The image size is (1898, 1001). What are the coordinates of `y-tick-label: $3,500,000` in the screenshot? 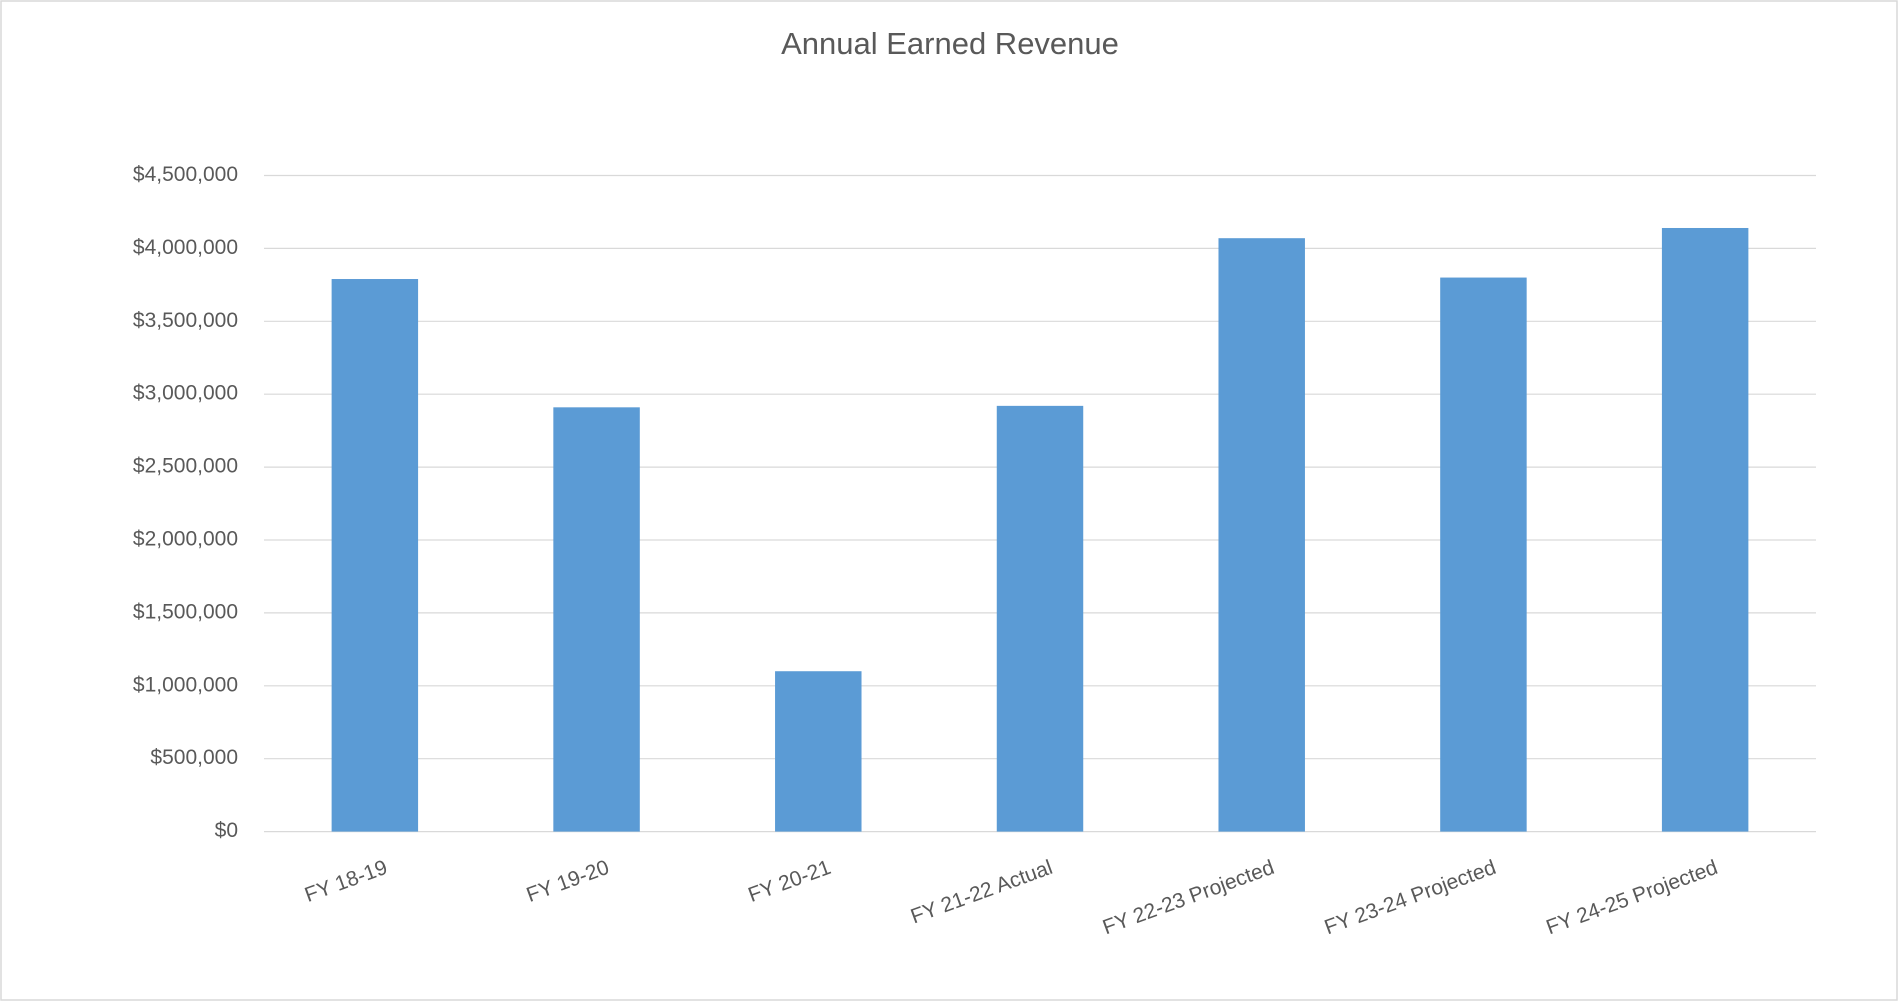 It's located at (185, 320).